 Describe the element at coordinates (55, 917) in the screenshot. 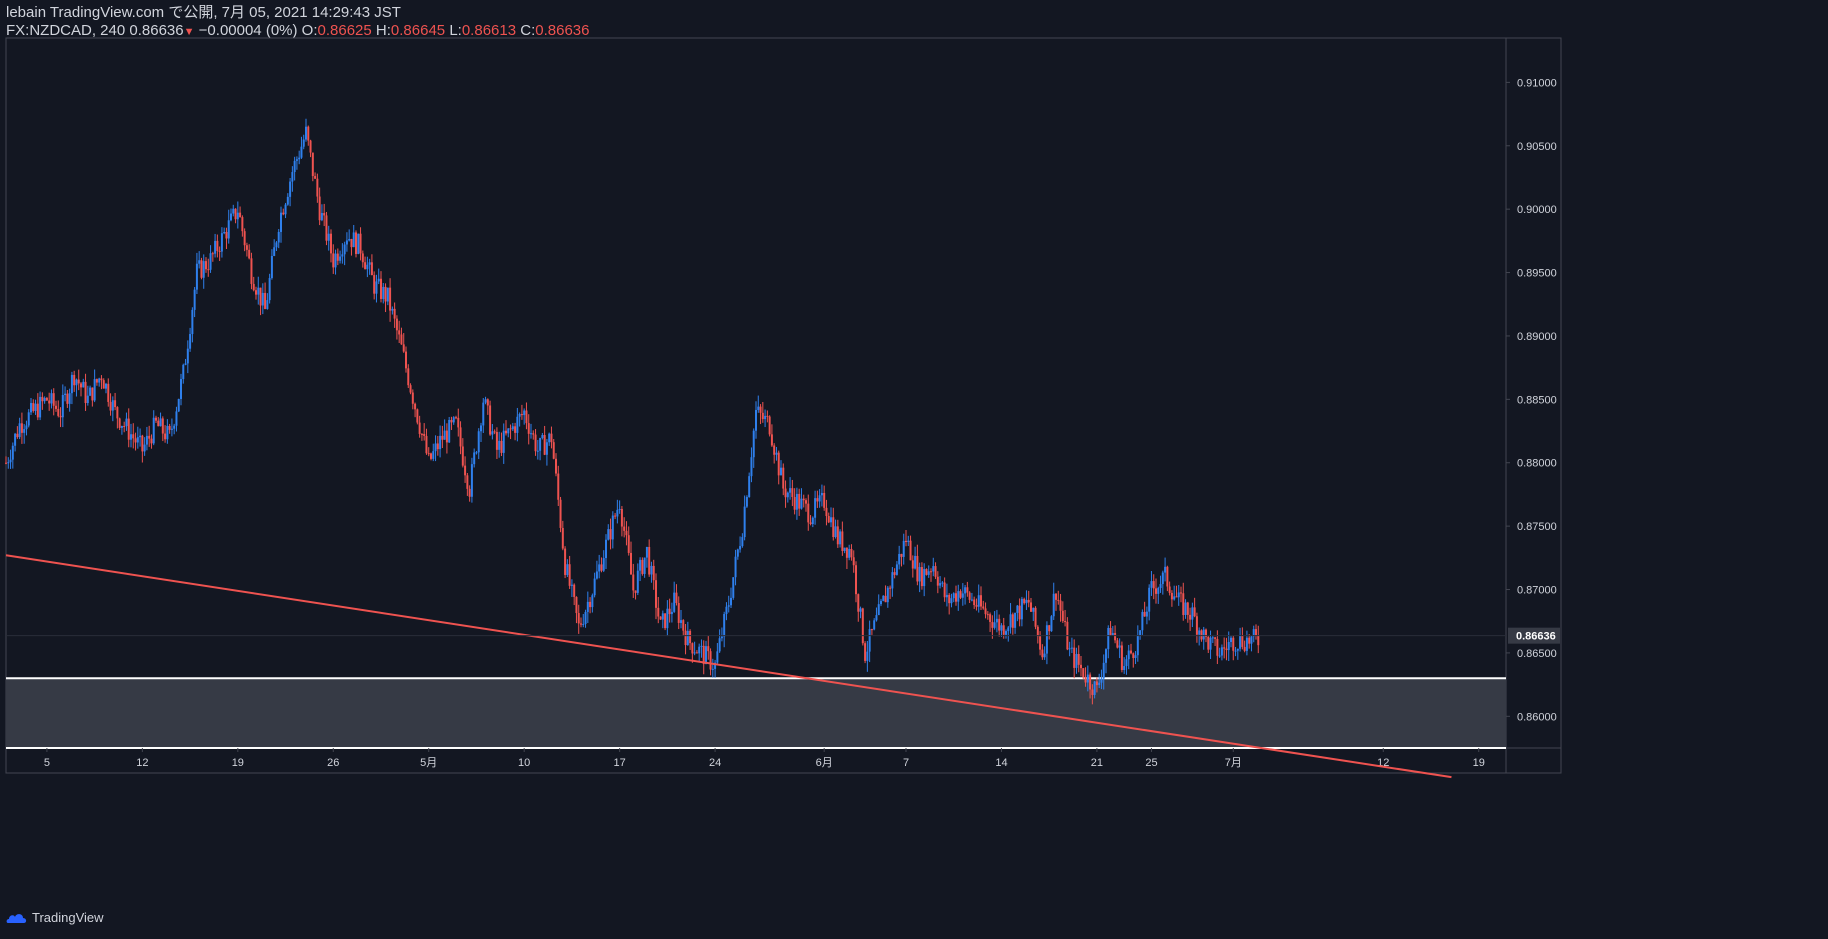

I see `footer-branding: TradingView` at that location.